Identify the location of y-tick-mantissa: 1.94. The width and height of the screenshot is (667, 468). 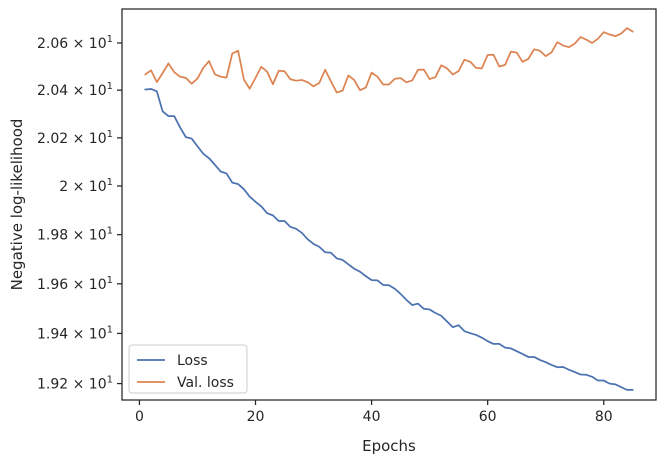
(52, 334).